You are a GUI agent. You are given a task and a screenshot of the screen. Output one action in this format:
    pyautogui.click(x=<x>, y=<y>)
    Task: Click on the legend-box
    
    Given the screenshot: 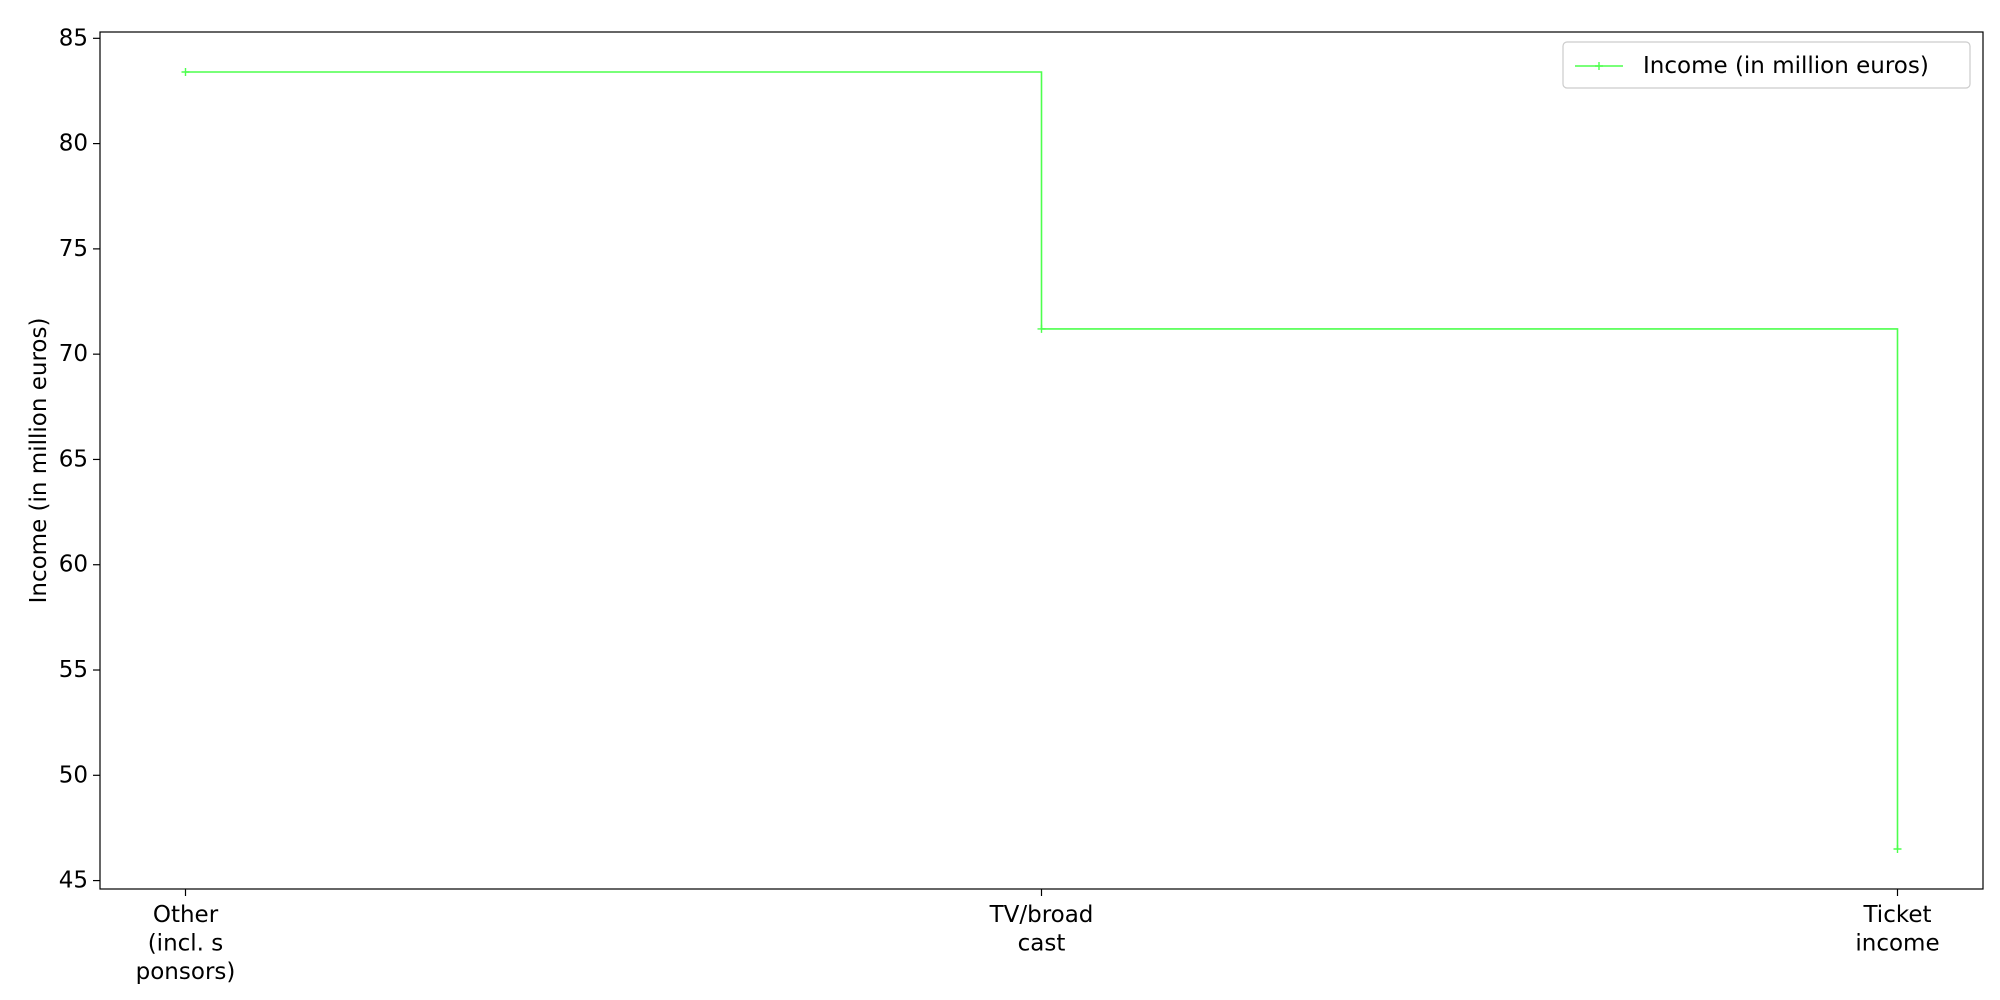 What is the action you would take?
    pyautogui.click(x=1766, y=65)
    